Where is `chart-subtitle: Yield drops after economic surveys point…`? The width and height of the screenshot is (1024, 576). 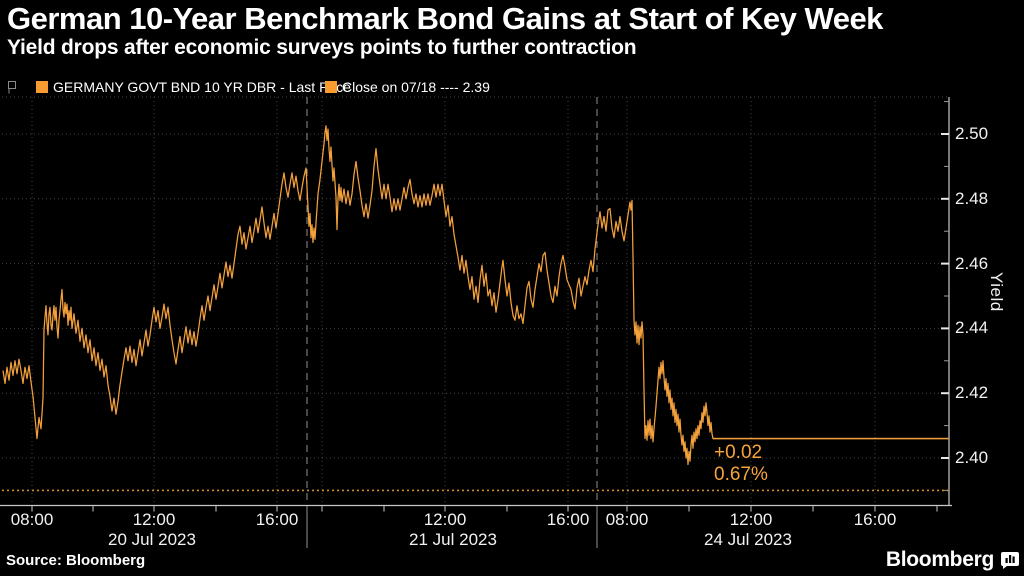 chart-subtitle: Yield drops after economic surveys point… is located at coordinates (322, 47).